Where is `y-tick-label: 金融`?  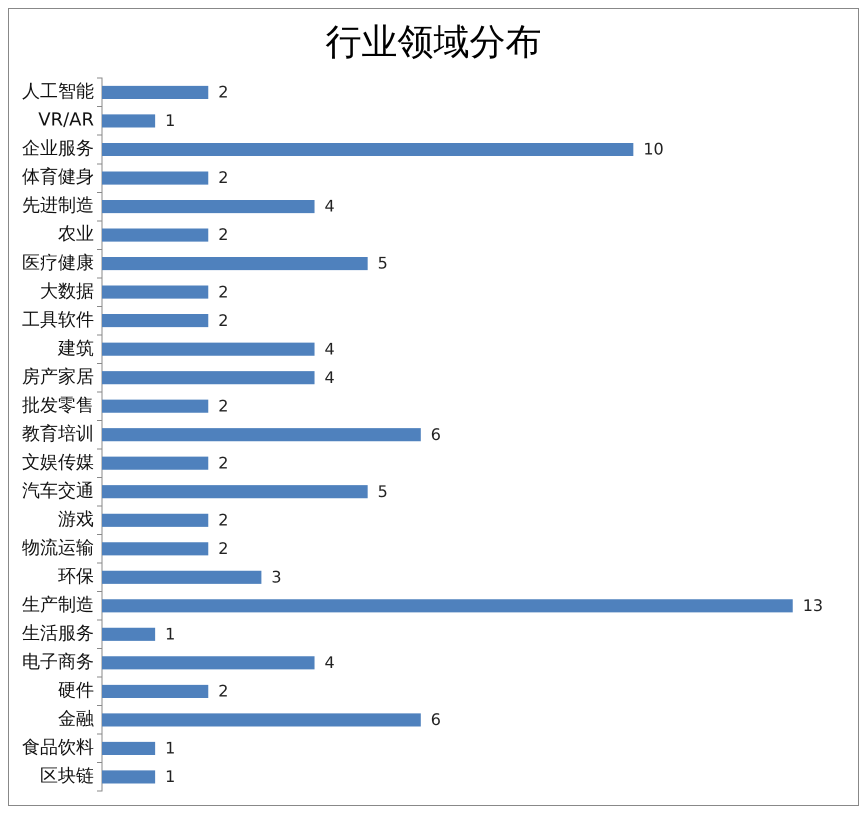
y-tick-label: 金融 is located at coordinates (76, 719).